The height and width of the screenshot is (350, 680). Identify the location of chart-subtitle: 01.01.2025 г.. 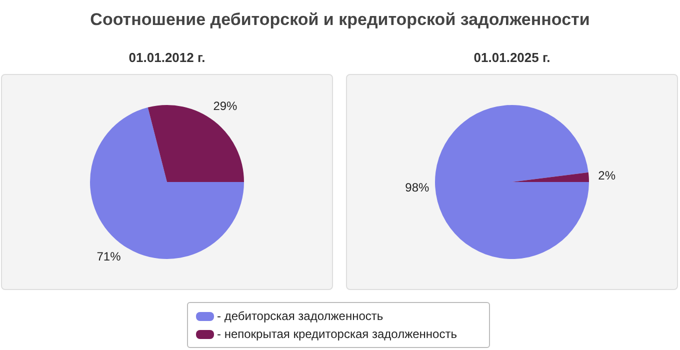
(512, 58).